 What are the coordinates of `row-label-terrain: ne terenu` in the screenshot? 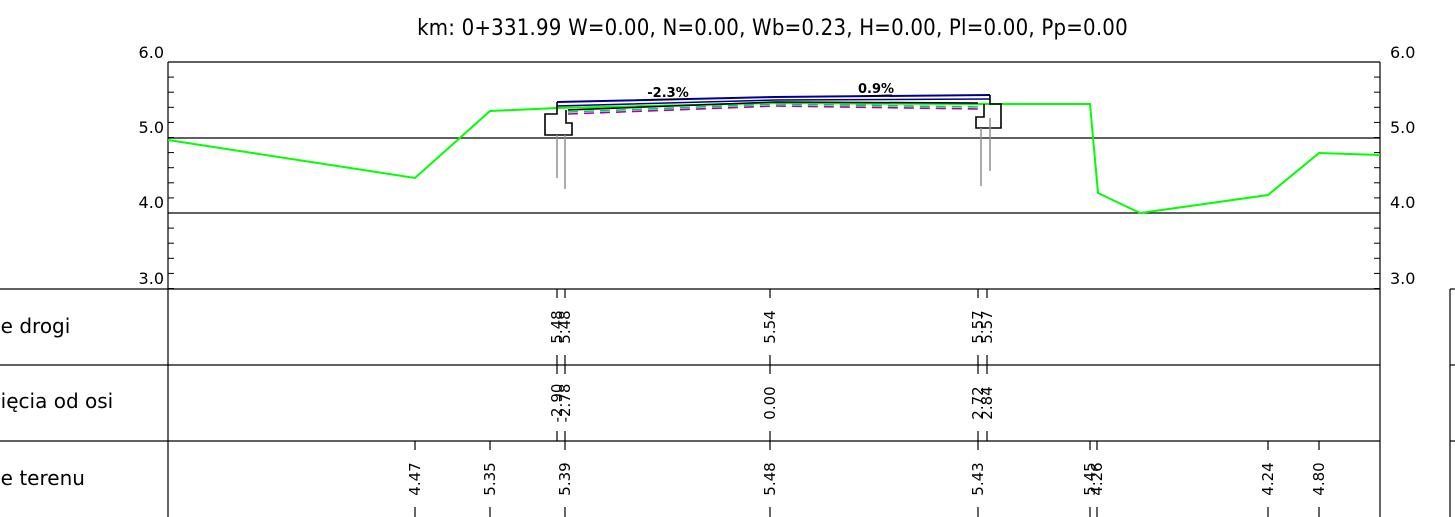 It's located at (42, 478).